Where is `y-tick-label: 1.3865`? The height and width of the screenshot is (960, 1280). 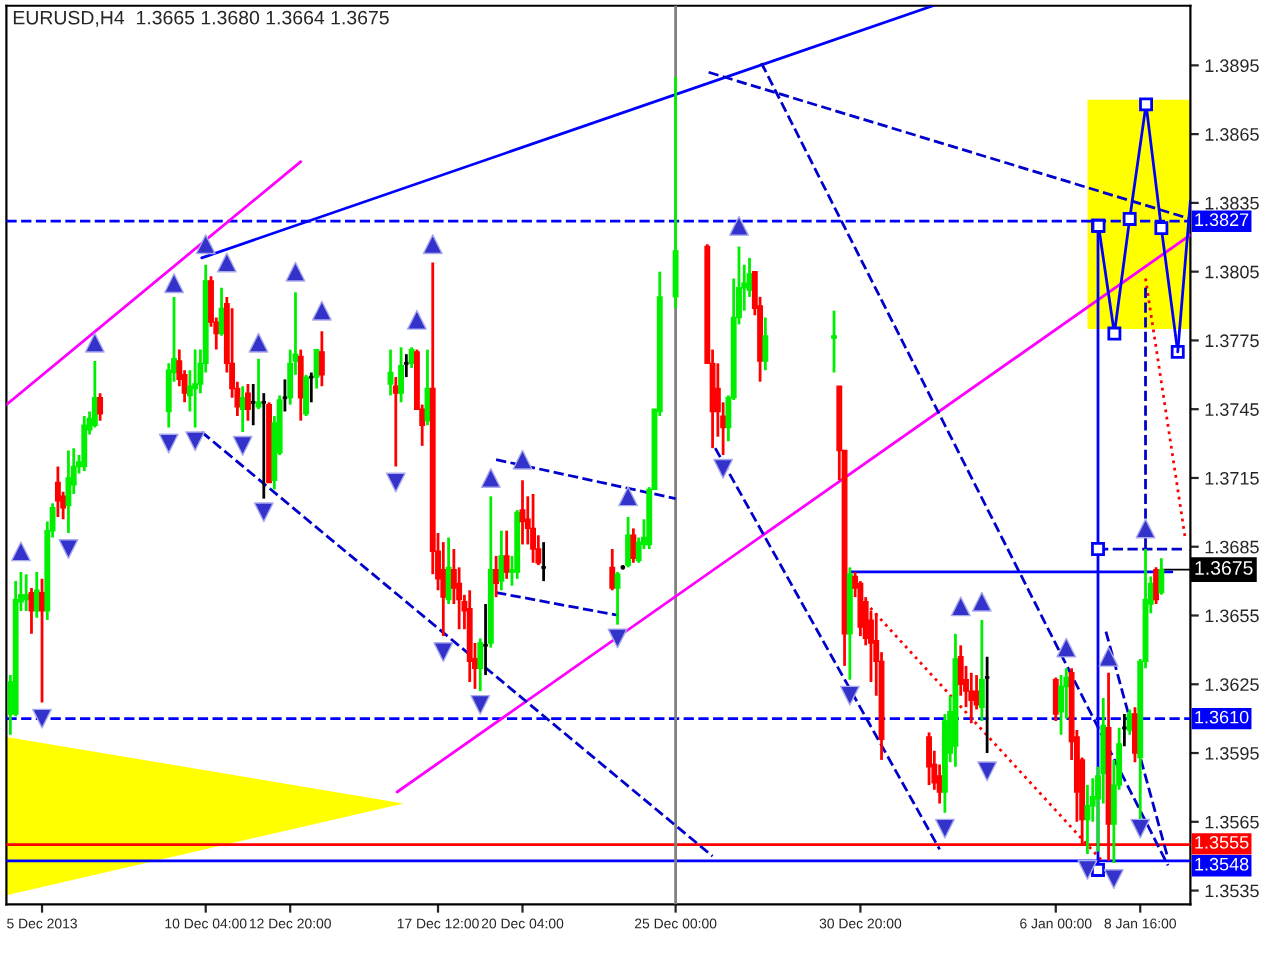
y-tick-label: 1.3865 is located at coordinates (1232, 134).